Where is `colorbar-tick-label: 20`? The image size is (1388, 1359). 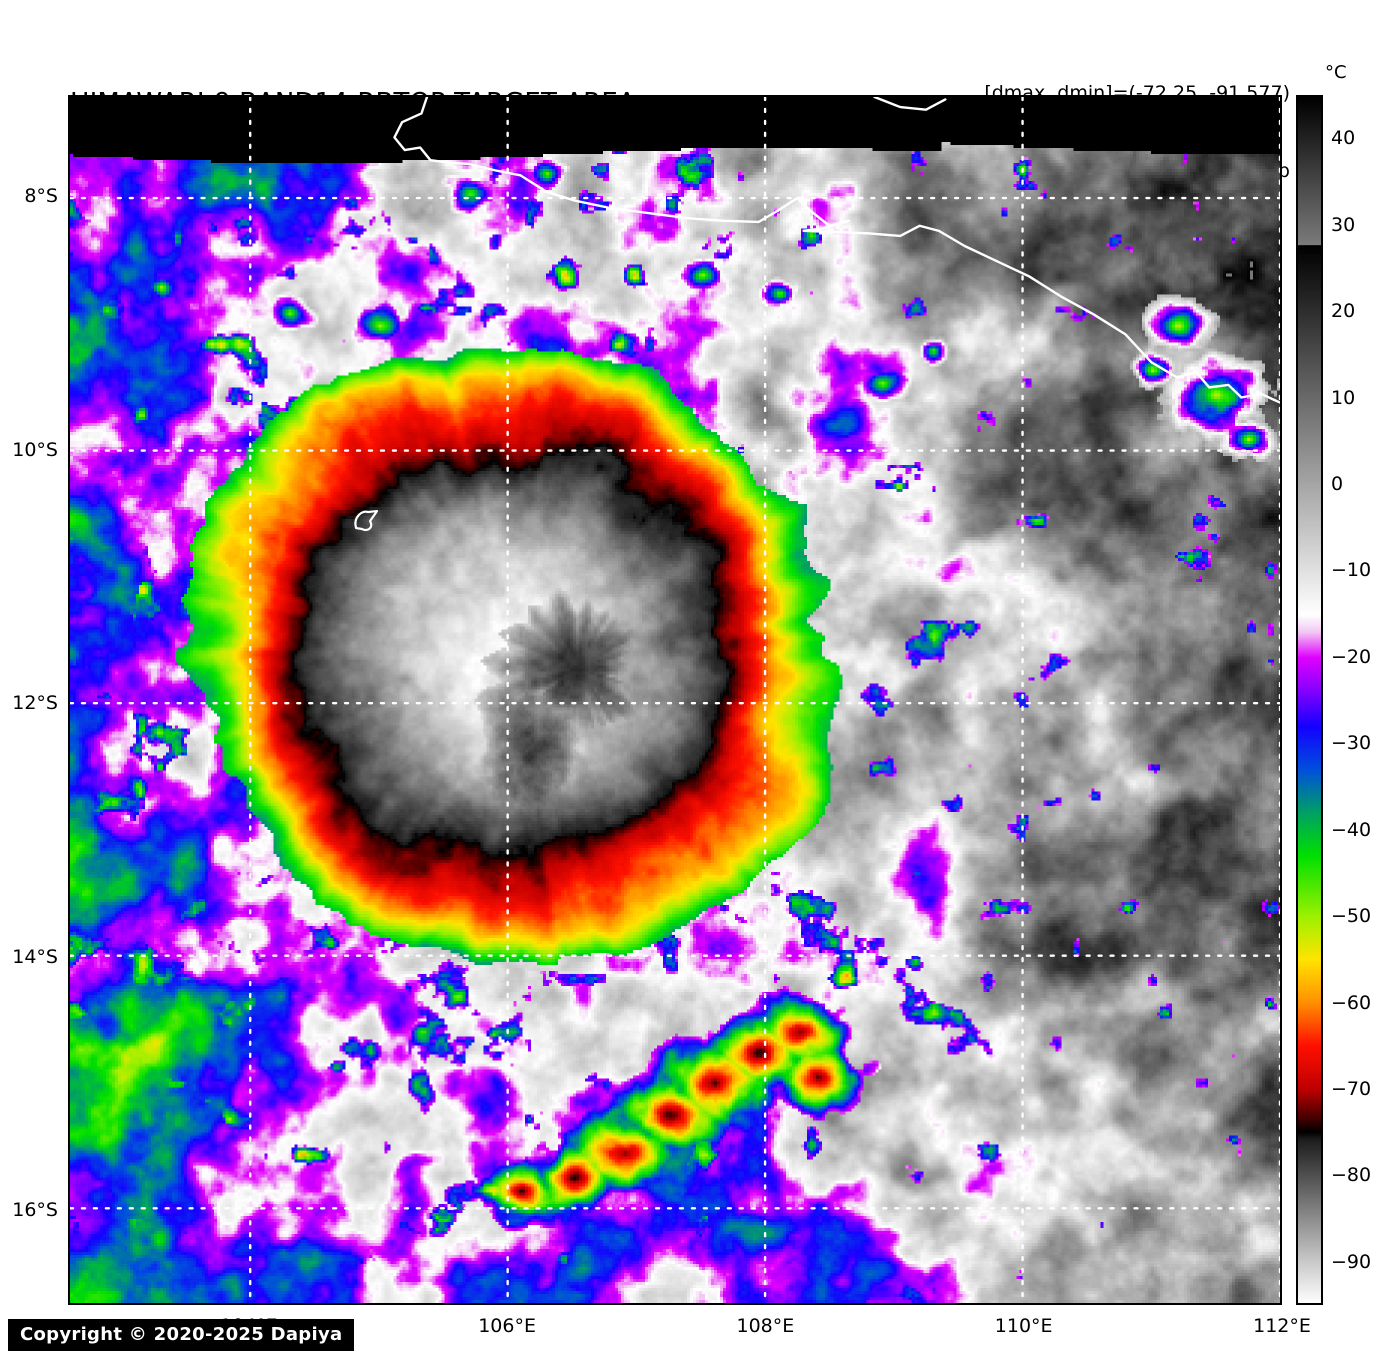 colorbar-tick-label: 20 is located at coordinates (1343, 311).